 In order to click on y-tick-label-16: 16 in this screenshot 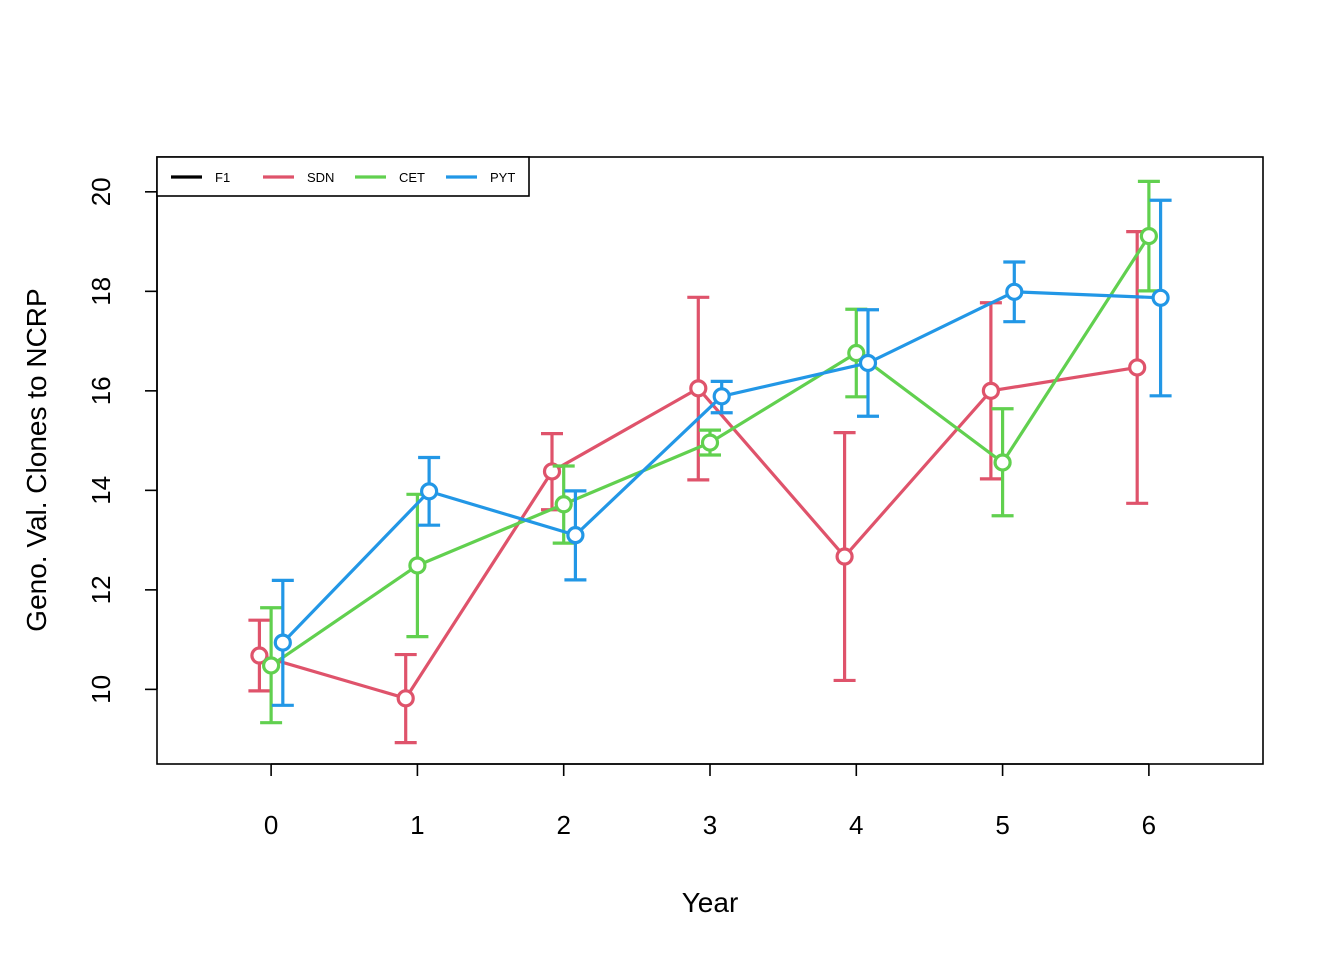, I will do `click(101, 390)`.